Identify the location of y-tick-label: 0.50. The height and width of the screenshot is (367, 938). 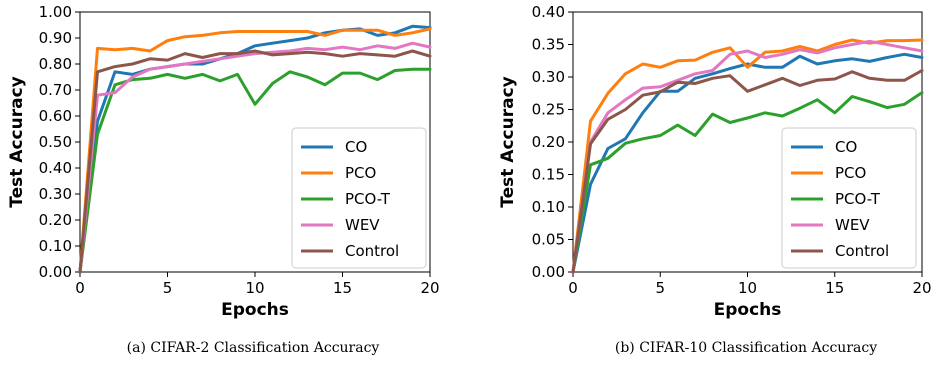
(55, 142).